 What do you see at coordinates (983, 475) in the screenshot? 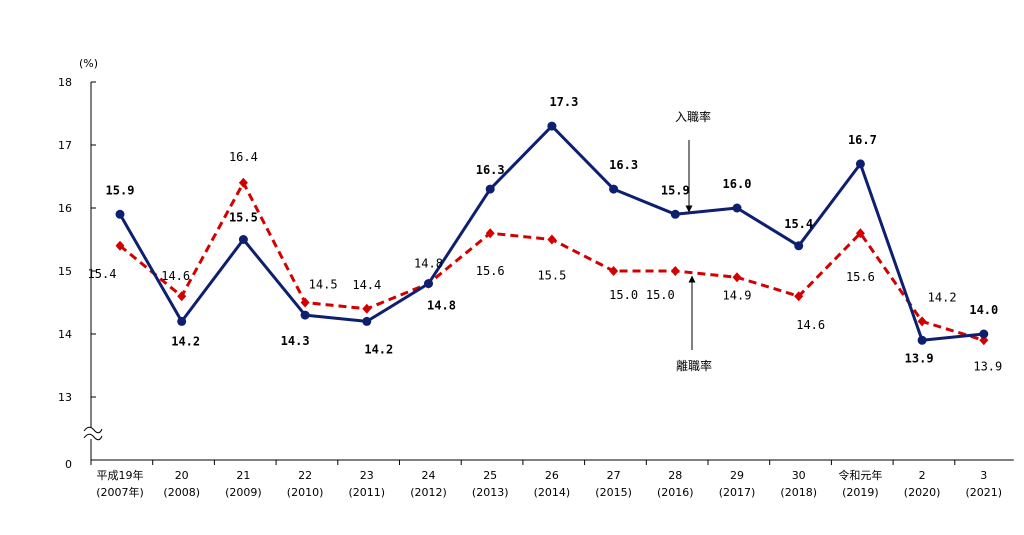
I see `x-category-label: 3` at bounding box center [983, 475].